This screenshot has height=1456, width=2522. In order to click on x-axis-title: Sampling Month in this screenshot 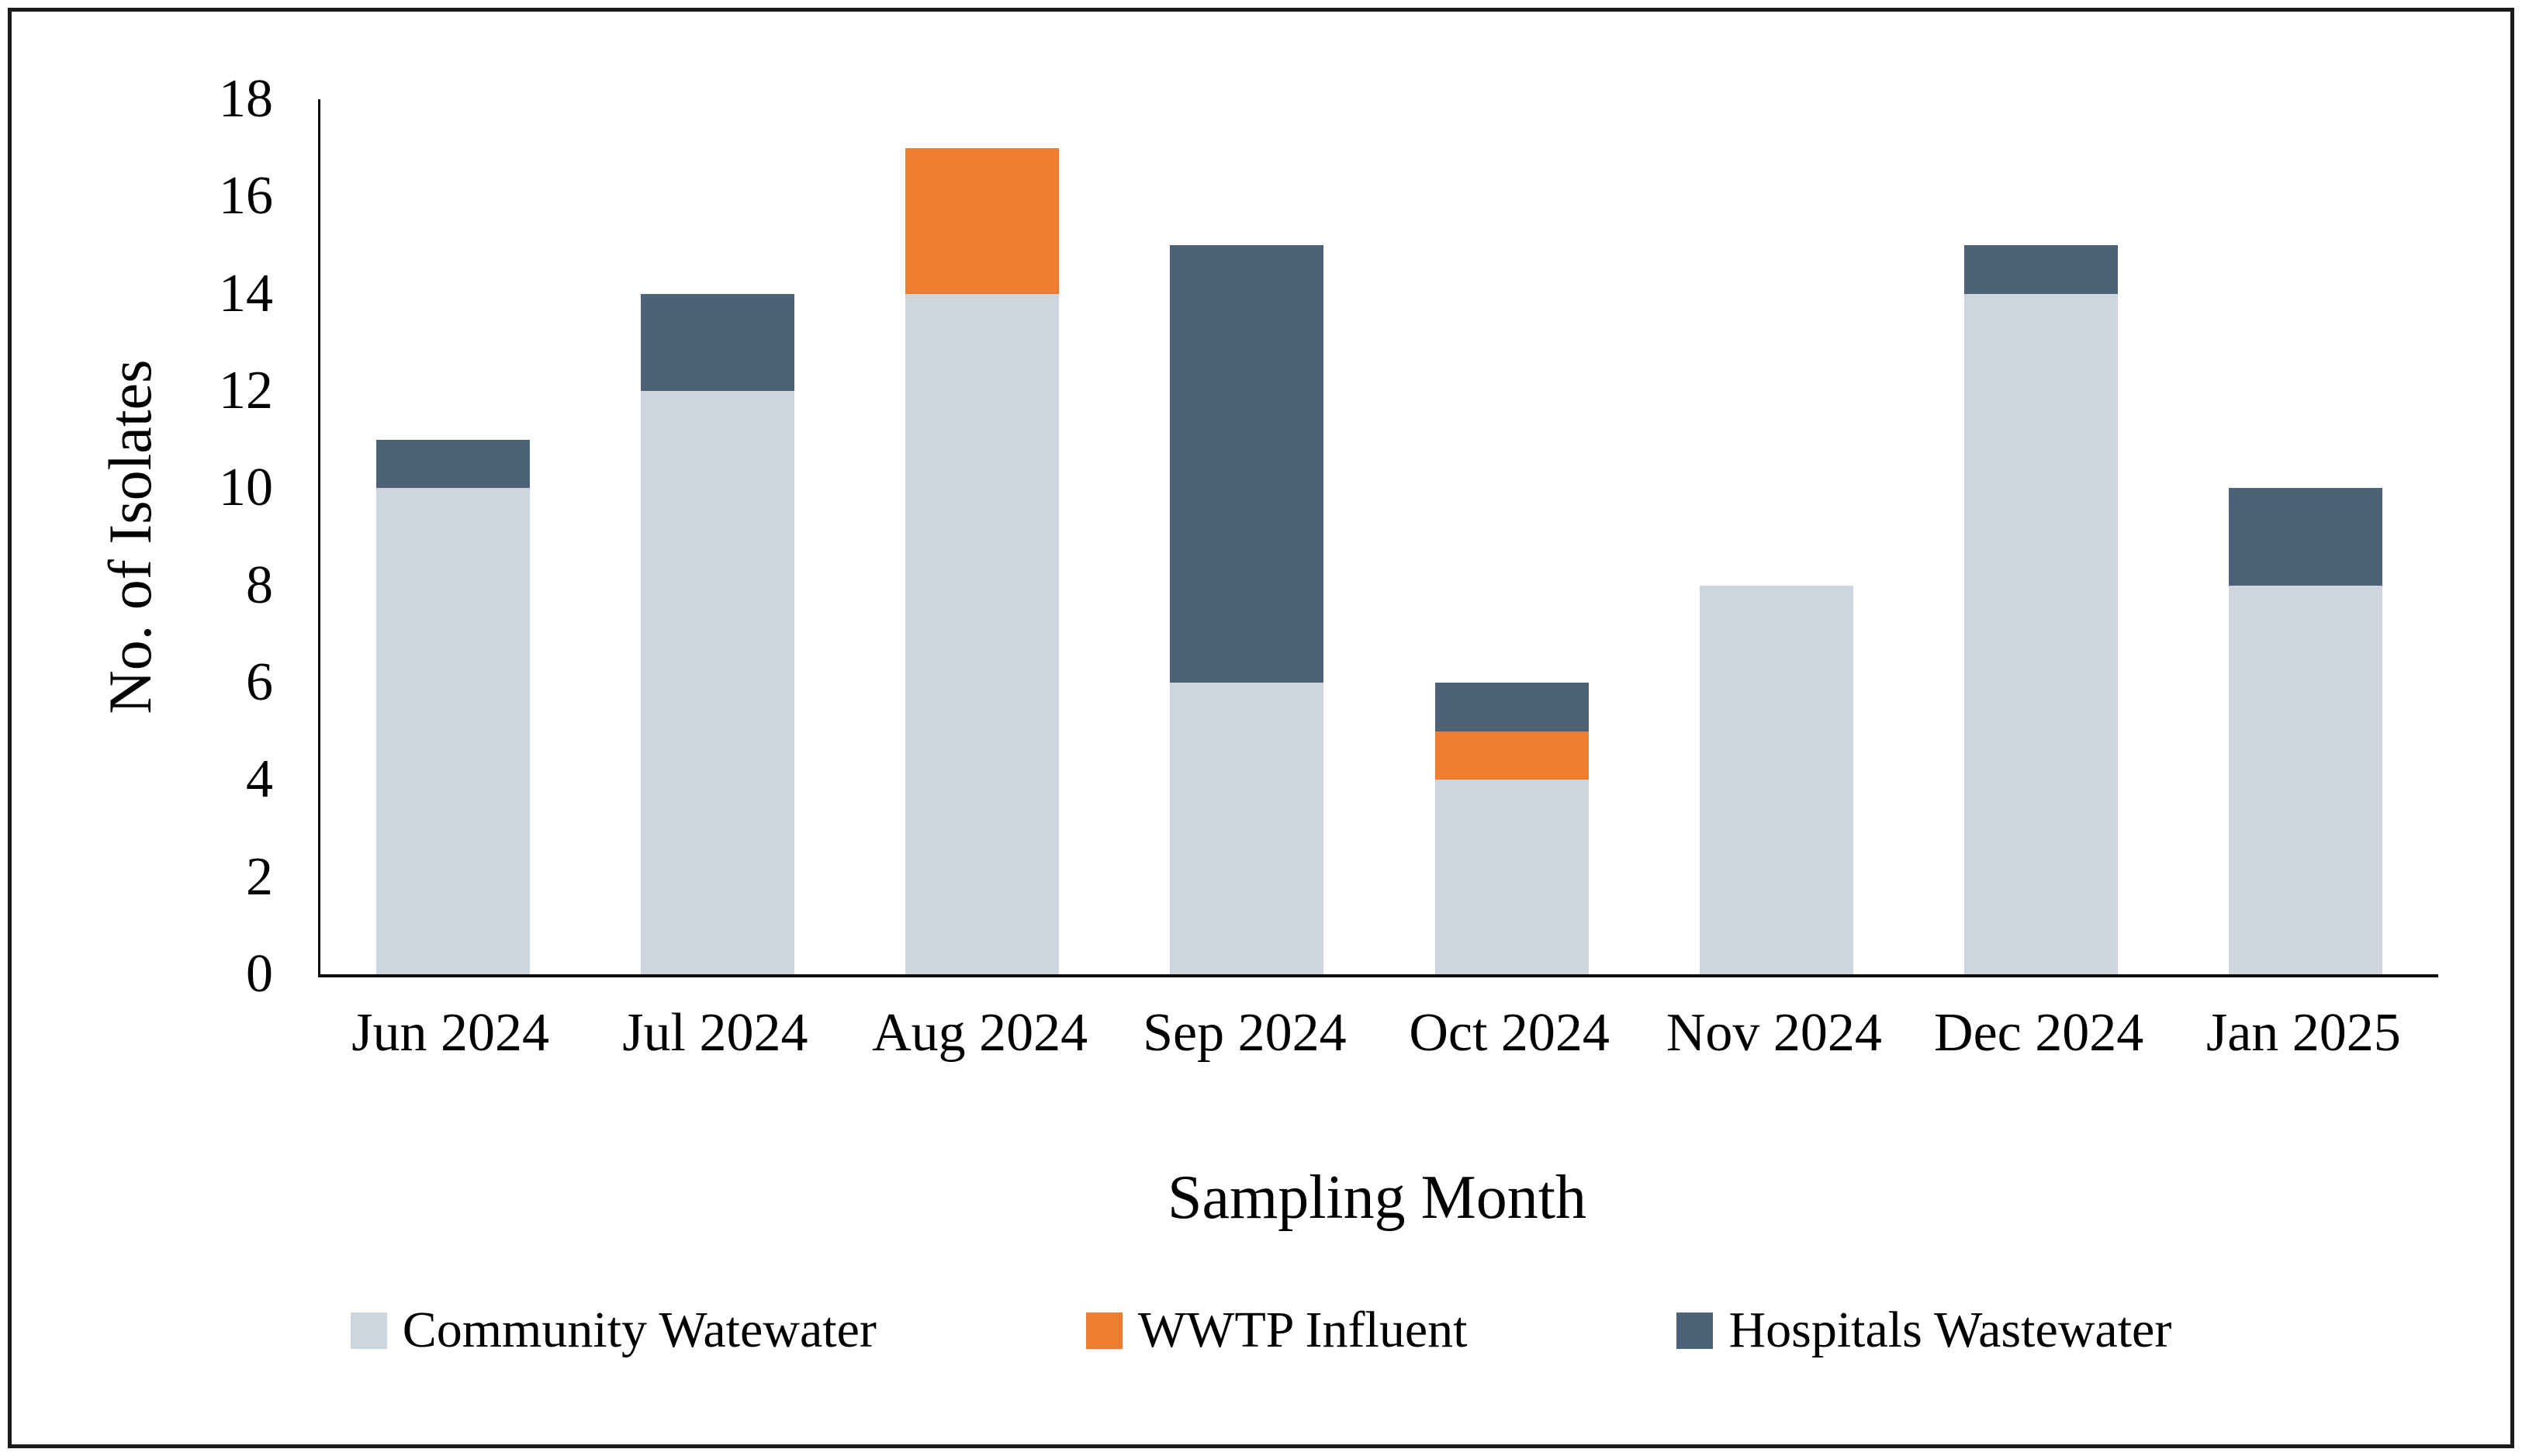, I will do `click(1377, 1198)`.